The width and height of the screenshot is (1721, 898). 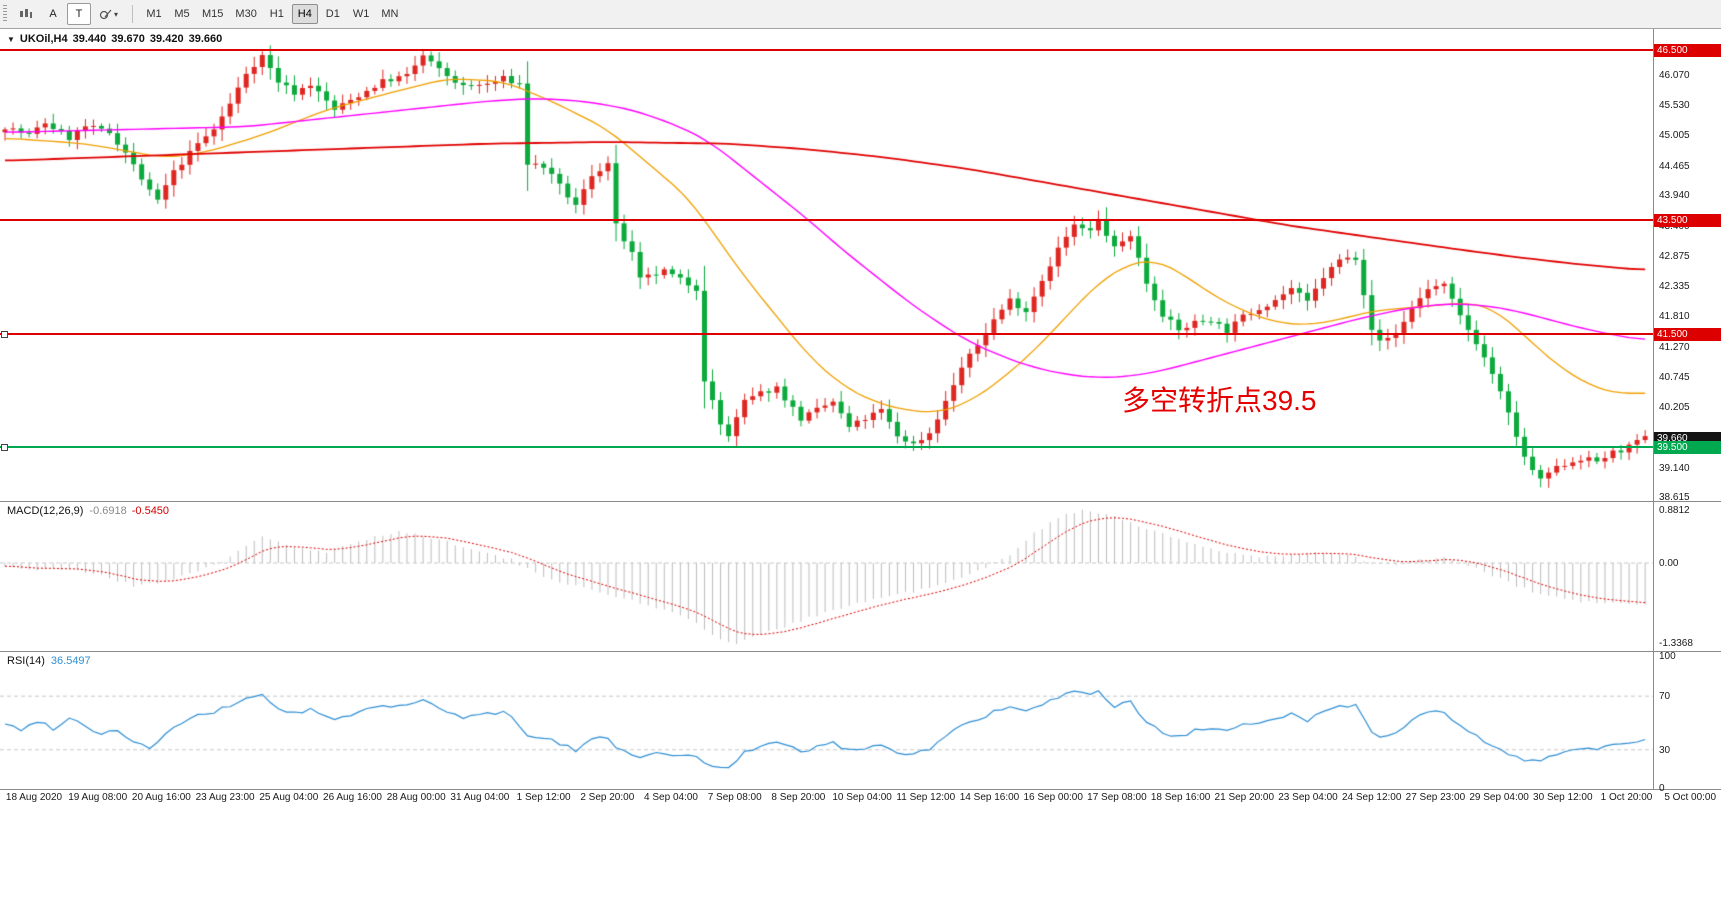 I want to click on timeframe-button-m15: M15, so click(x=212, y=14).